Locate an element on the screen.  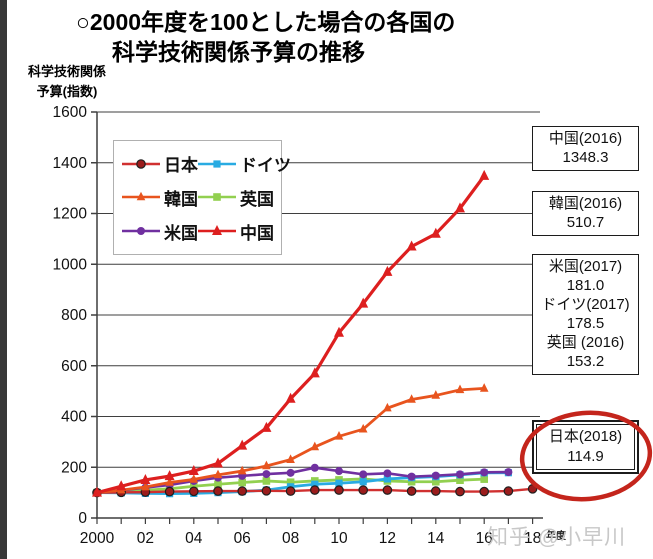
svg-text: 600 is located at coordinates (74, 366).